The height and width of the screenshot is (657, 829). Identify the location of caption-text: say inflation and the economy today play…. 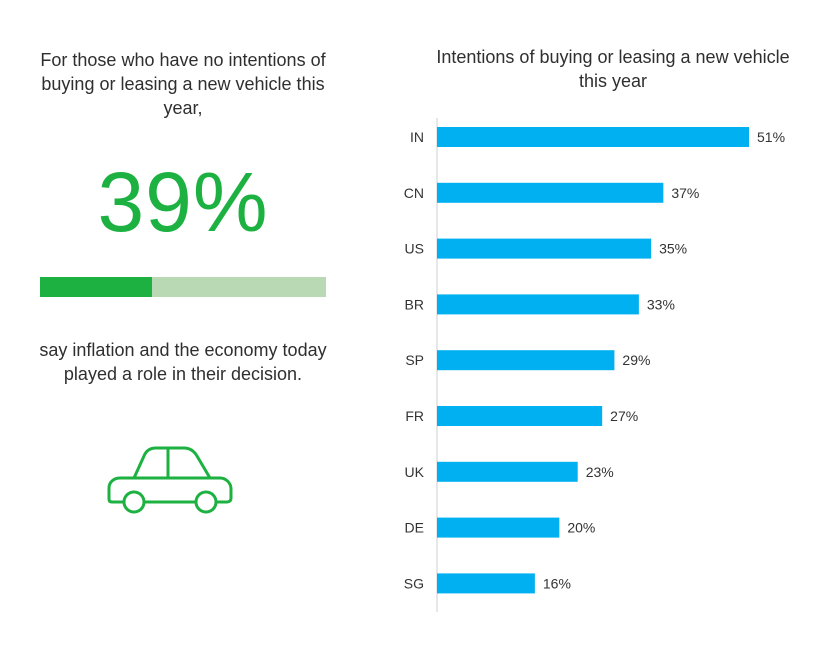
(183, 362).